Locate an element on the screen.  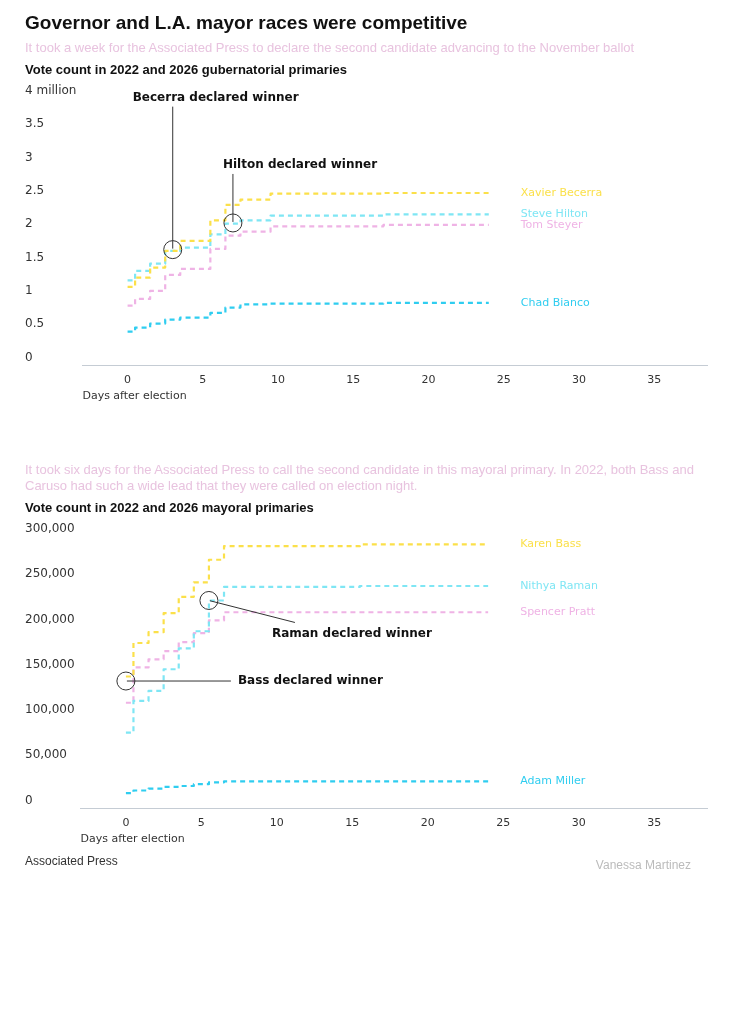
y-axis-title: Vote count in 2022 and 2026 mayoral primaries is located at coordinates (170, 507).